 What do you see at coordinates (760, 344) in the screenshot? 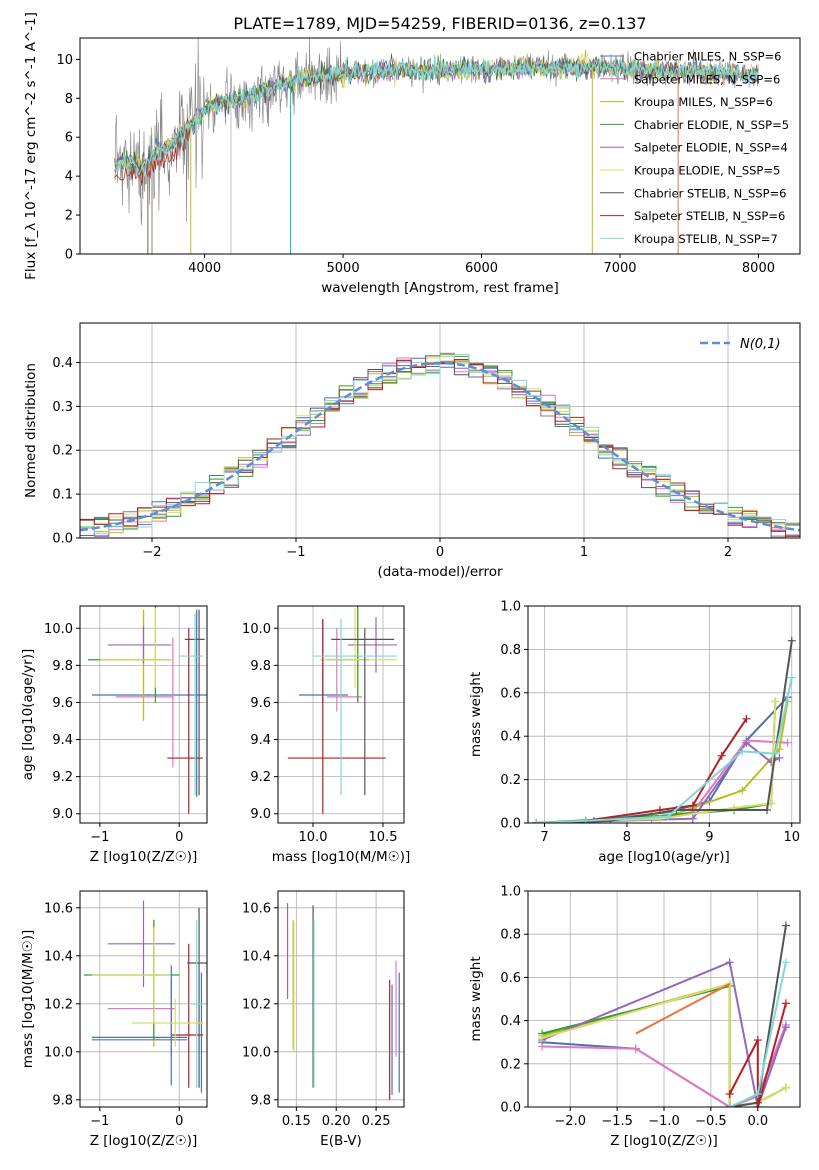
I see `legend-label: N(0,1)` at bounding box center [760, 344].